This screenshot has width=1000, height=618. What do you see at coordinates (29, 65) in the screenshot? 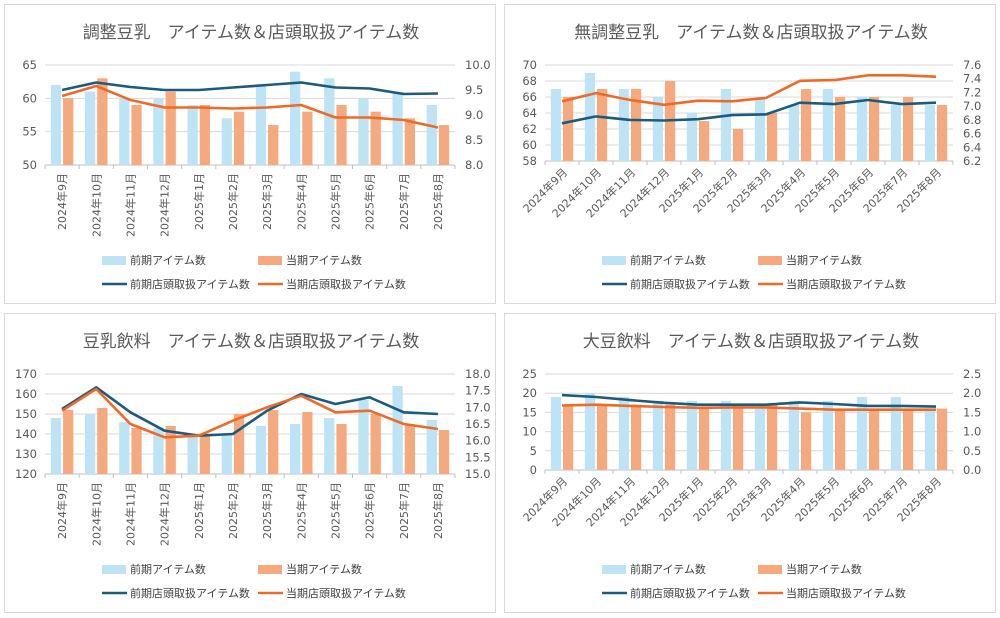
I see `y-tick-label: 65` at bounding box center [29, 65].